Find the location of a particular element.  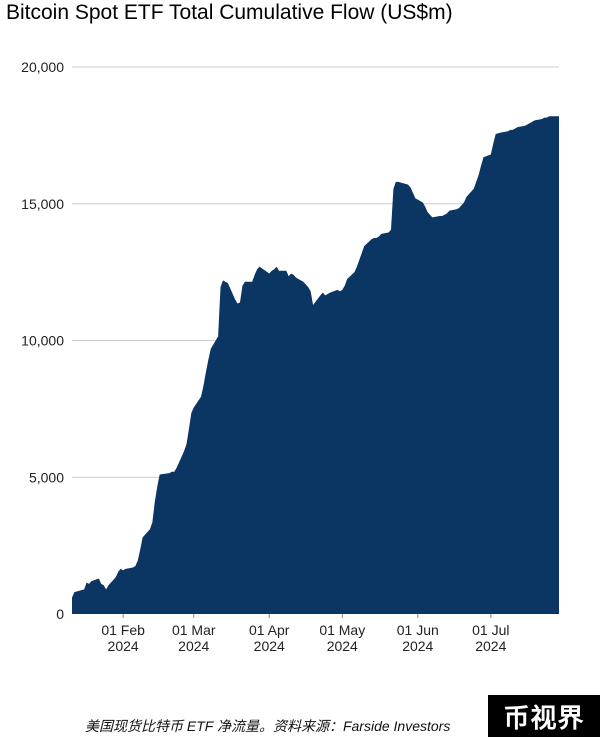

y-tick-label: 20,000 is located at coordinates (42, 67).